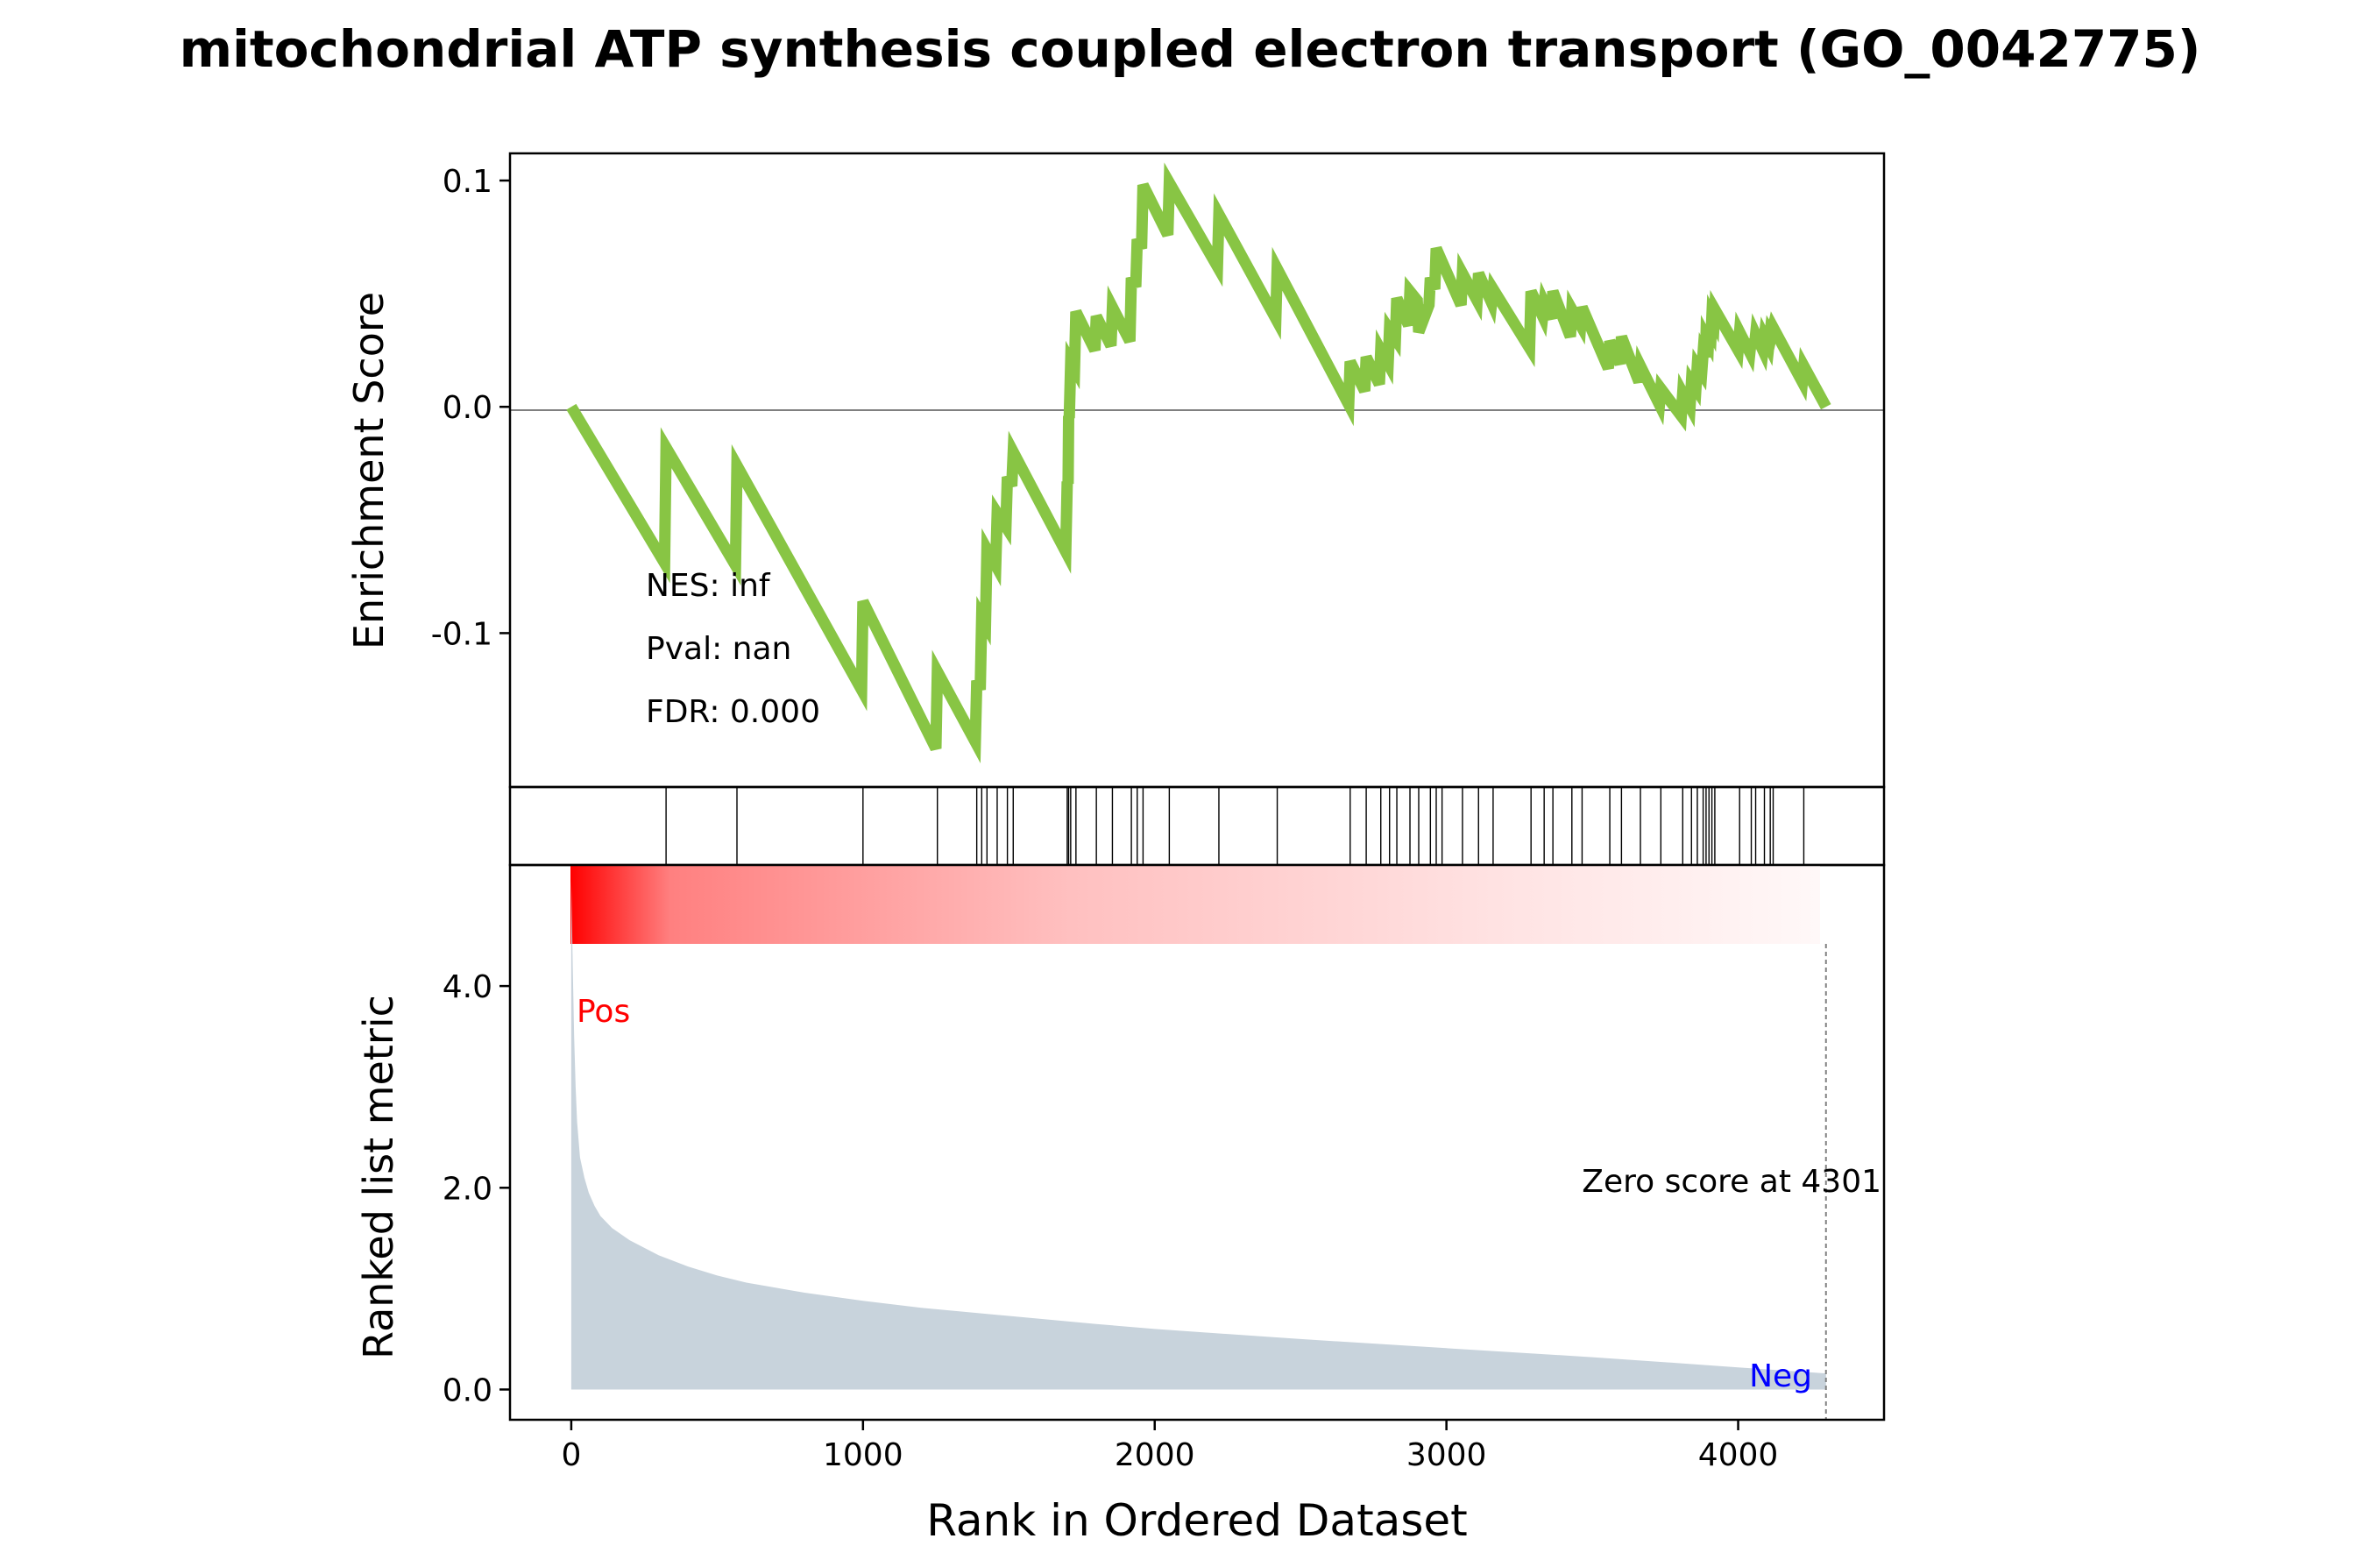  What do you see at coordinates (369, 470) in the screenshot?
I see `es-y-axis-label: Enrichment Score` at bounding box center [369, 470].